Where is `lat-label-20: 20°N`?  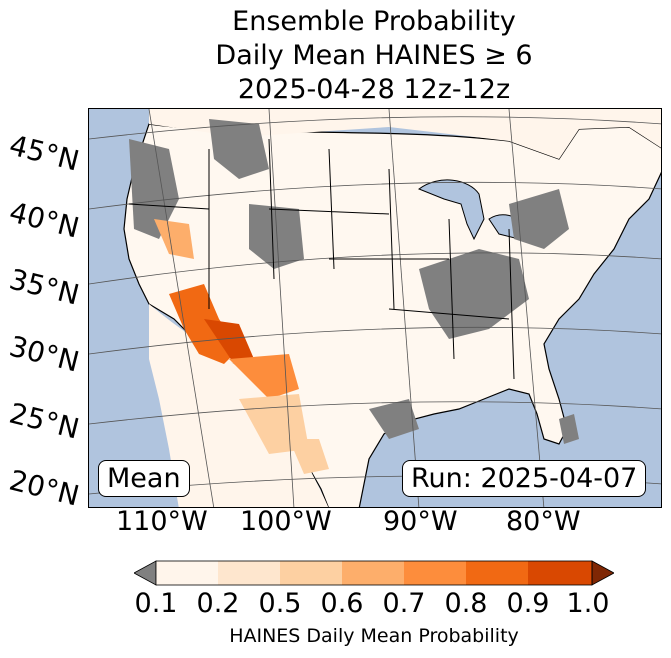
lat-label-20: 20°N is located at coordinates (44, 488).